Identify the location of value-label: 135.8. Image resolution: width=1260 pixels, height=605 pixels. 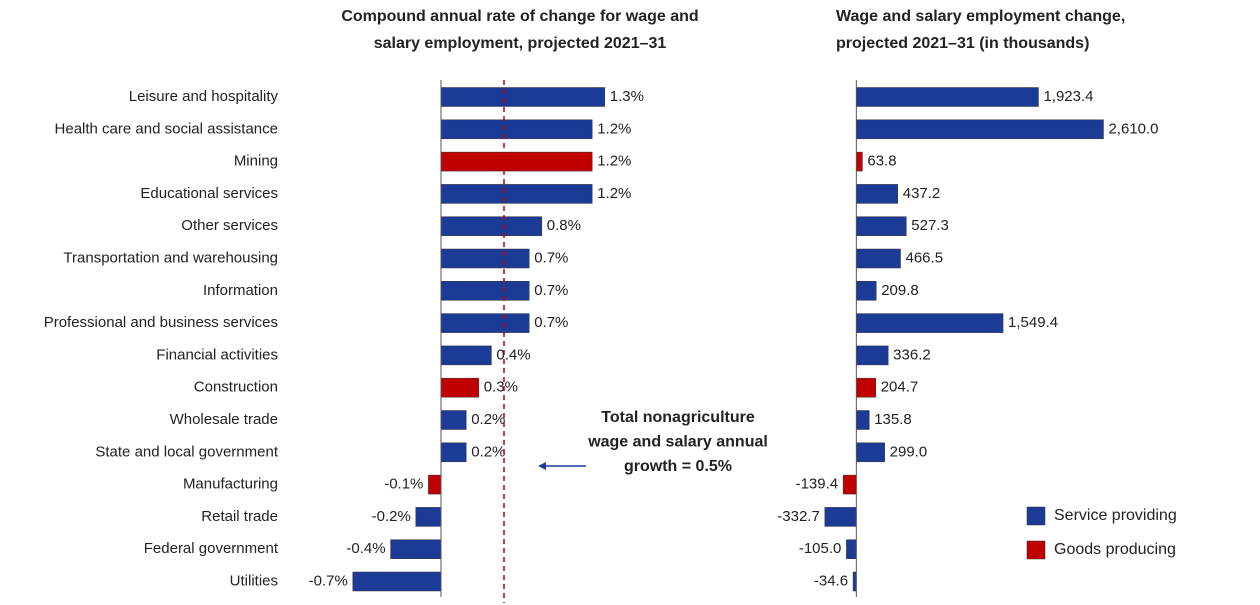
(893, 419).